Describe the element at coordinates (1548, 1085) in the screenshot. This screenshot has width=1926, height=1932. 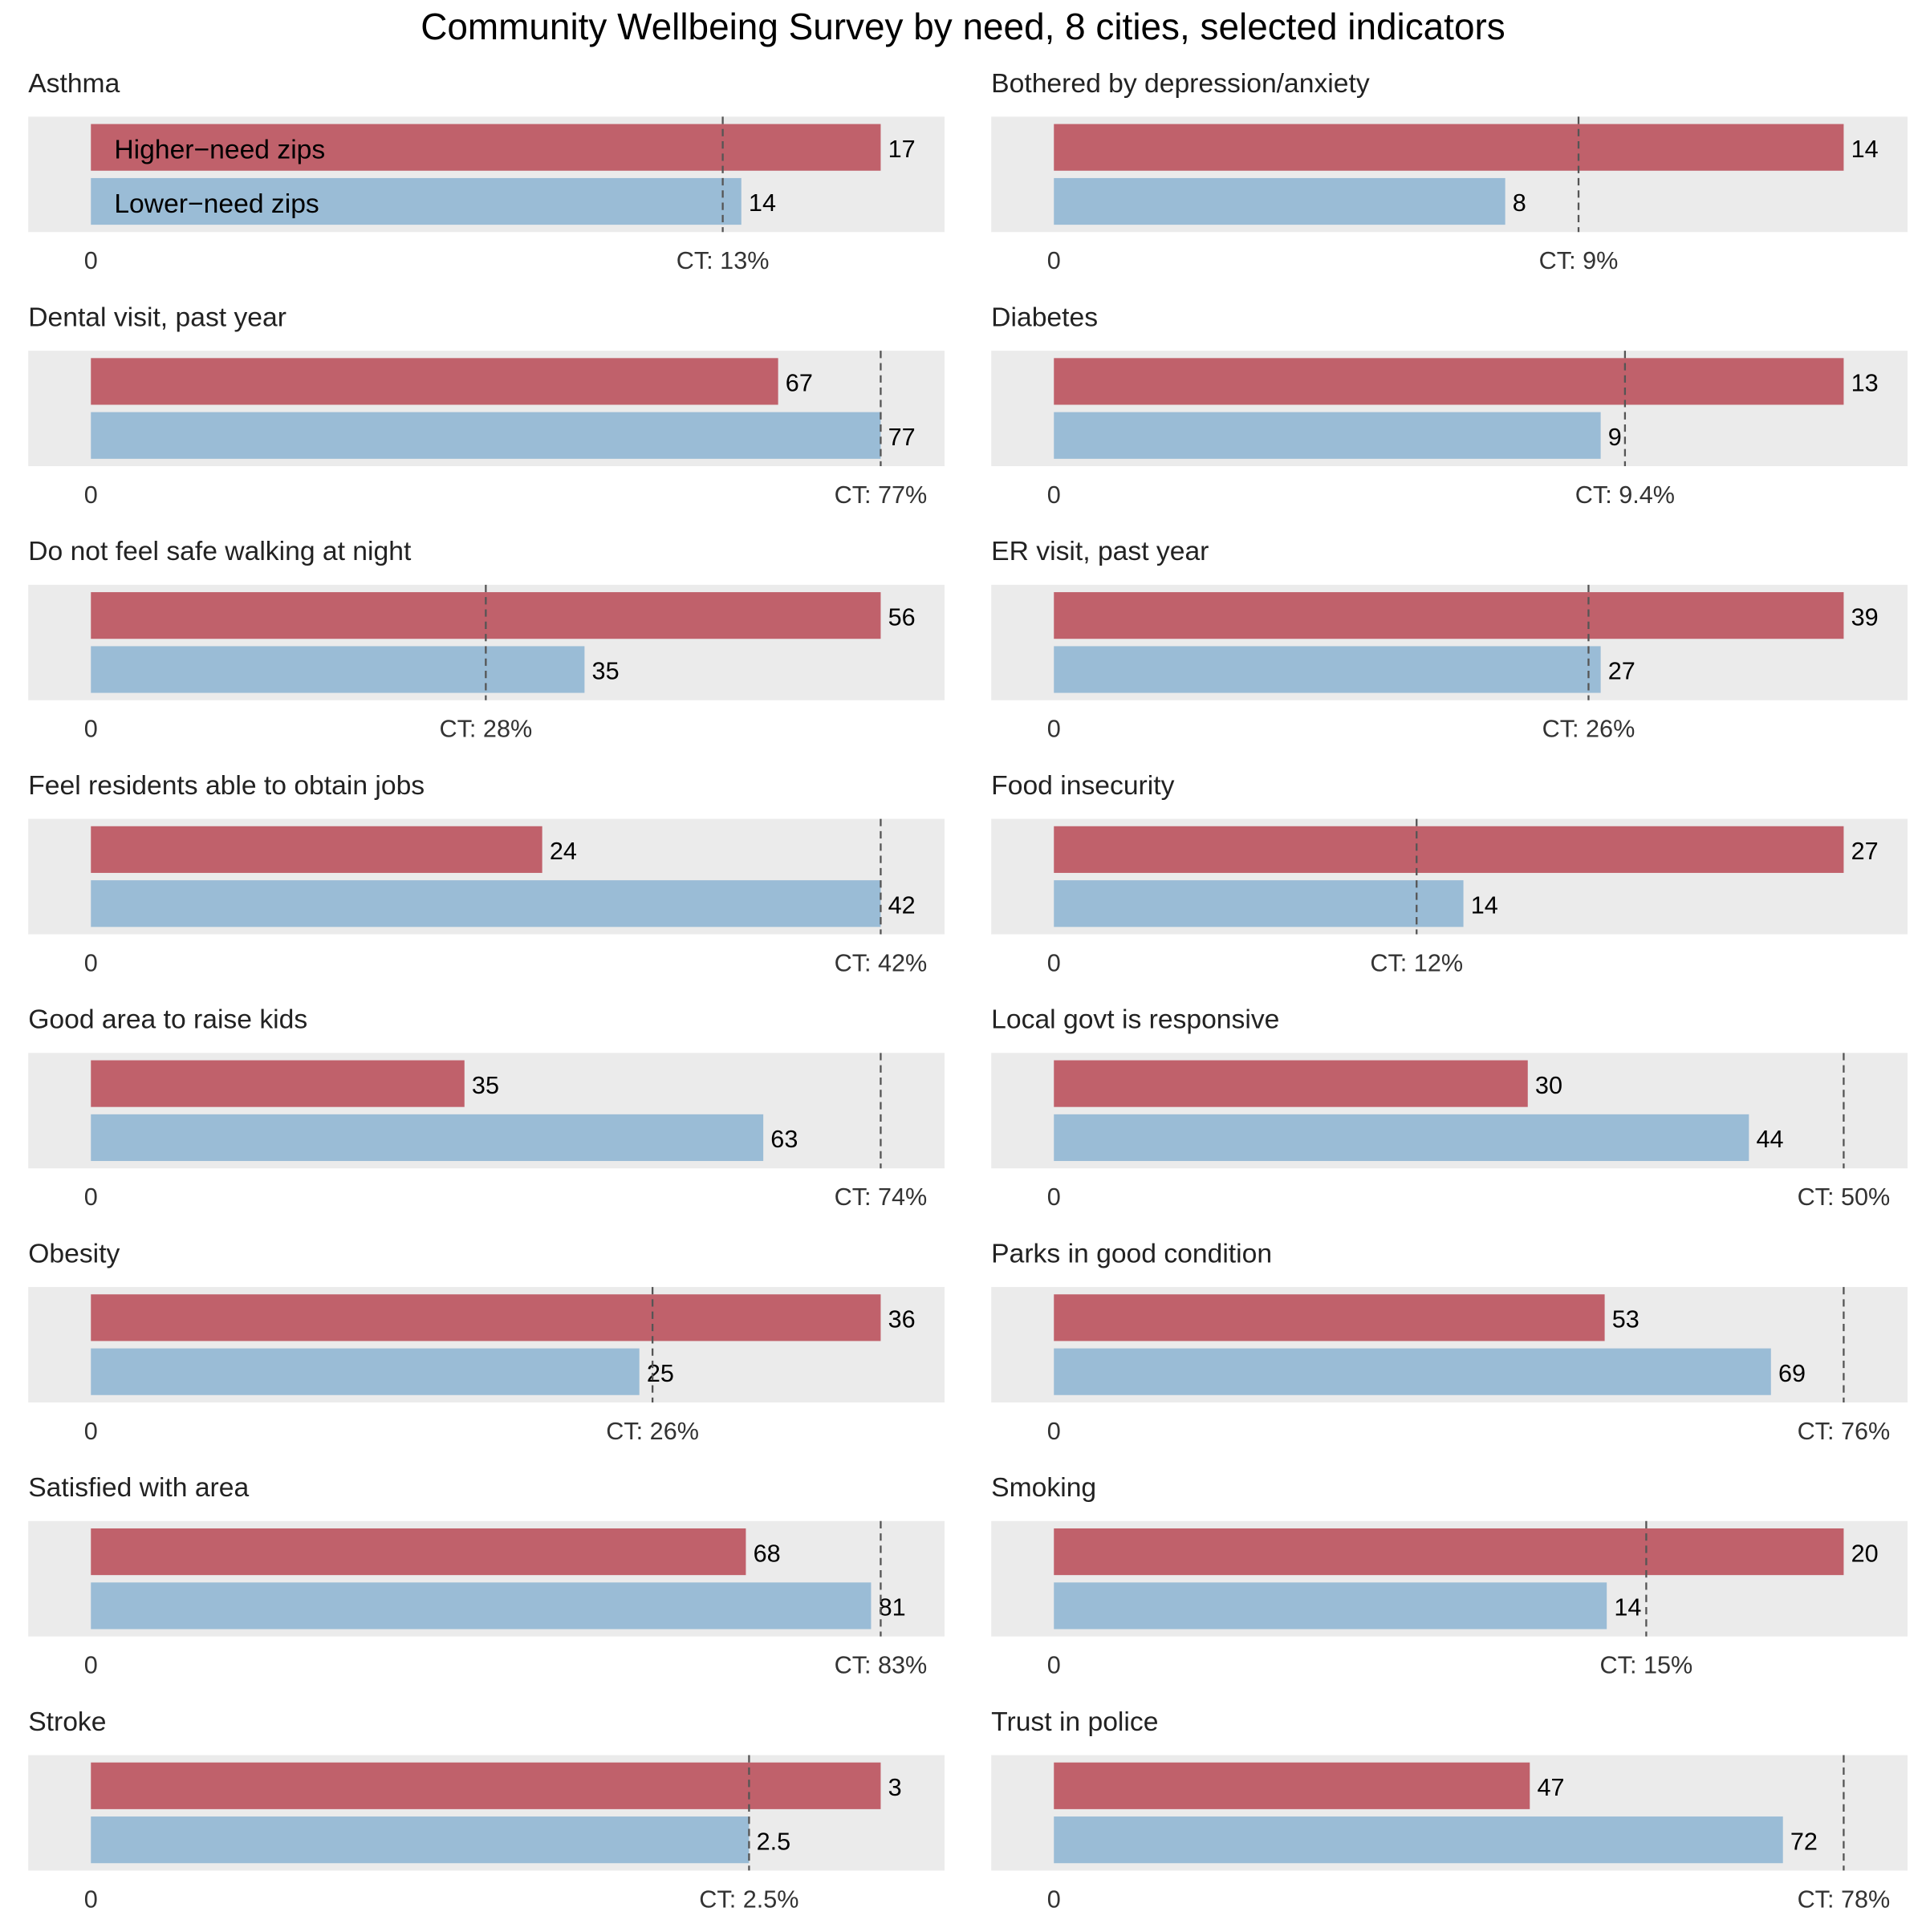
I see `value-label-higher: 30` at that location.